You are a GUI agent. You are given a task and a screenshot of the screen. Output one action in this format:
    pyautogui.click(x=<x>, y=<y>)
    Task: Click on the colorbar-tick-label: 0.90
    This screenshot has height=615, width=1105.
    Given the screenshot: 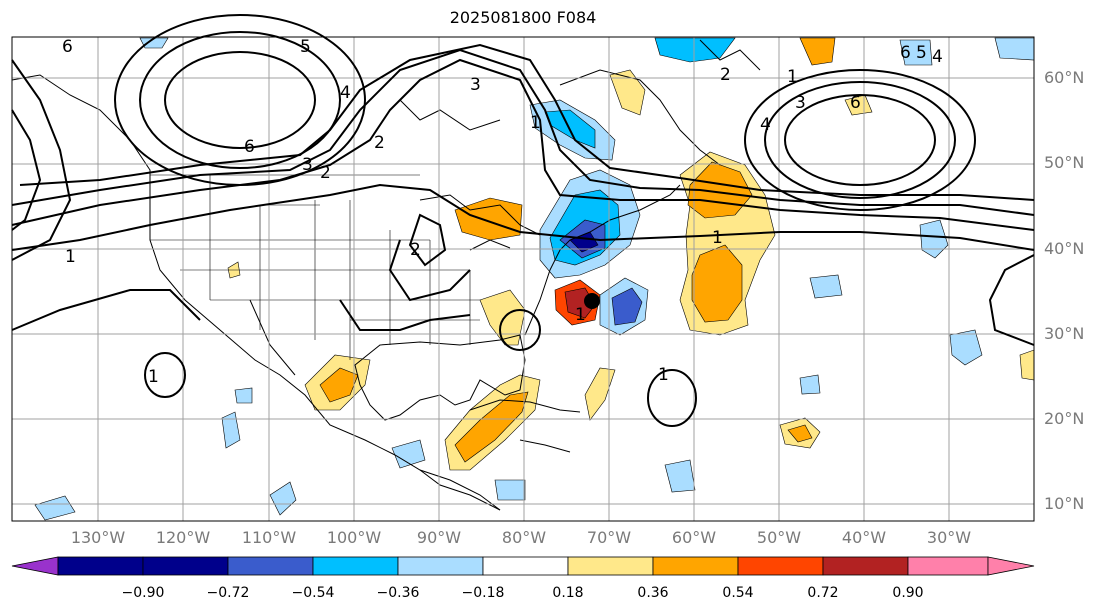 What is the action you would take?
    pyautogui.click(x=908, y=593)
    